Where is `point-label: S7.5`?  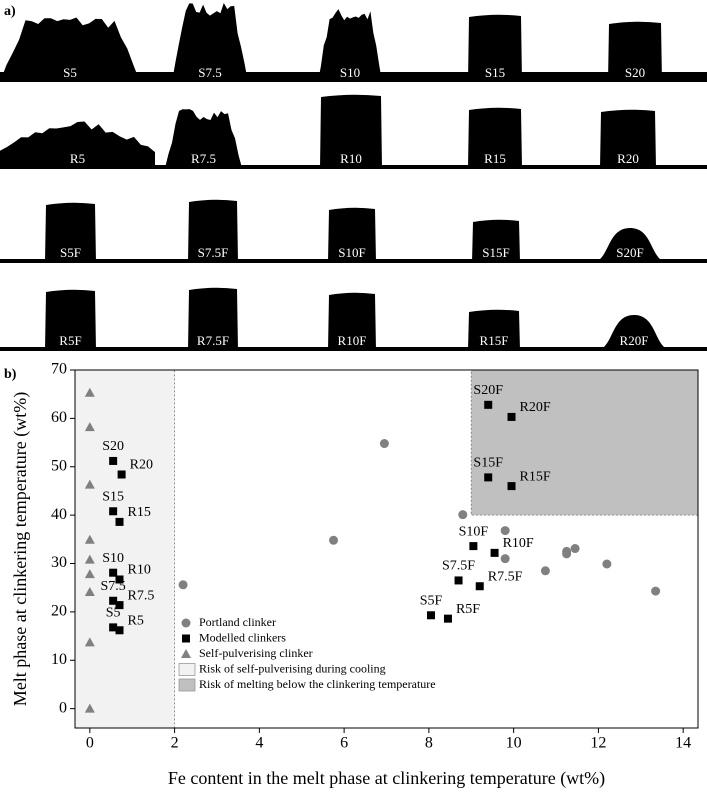 point-label: S7.5 is located at coordinates (112, 586).